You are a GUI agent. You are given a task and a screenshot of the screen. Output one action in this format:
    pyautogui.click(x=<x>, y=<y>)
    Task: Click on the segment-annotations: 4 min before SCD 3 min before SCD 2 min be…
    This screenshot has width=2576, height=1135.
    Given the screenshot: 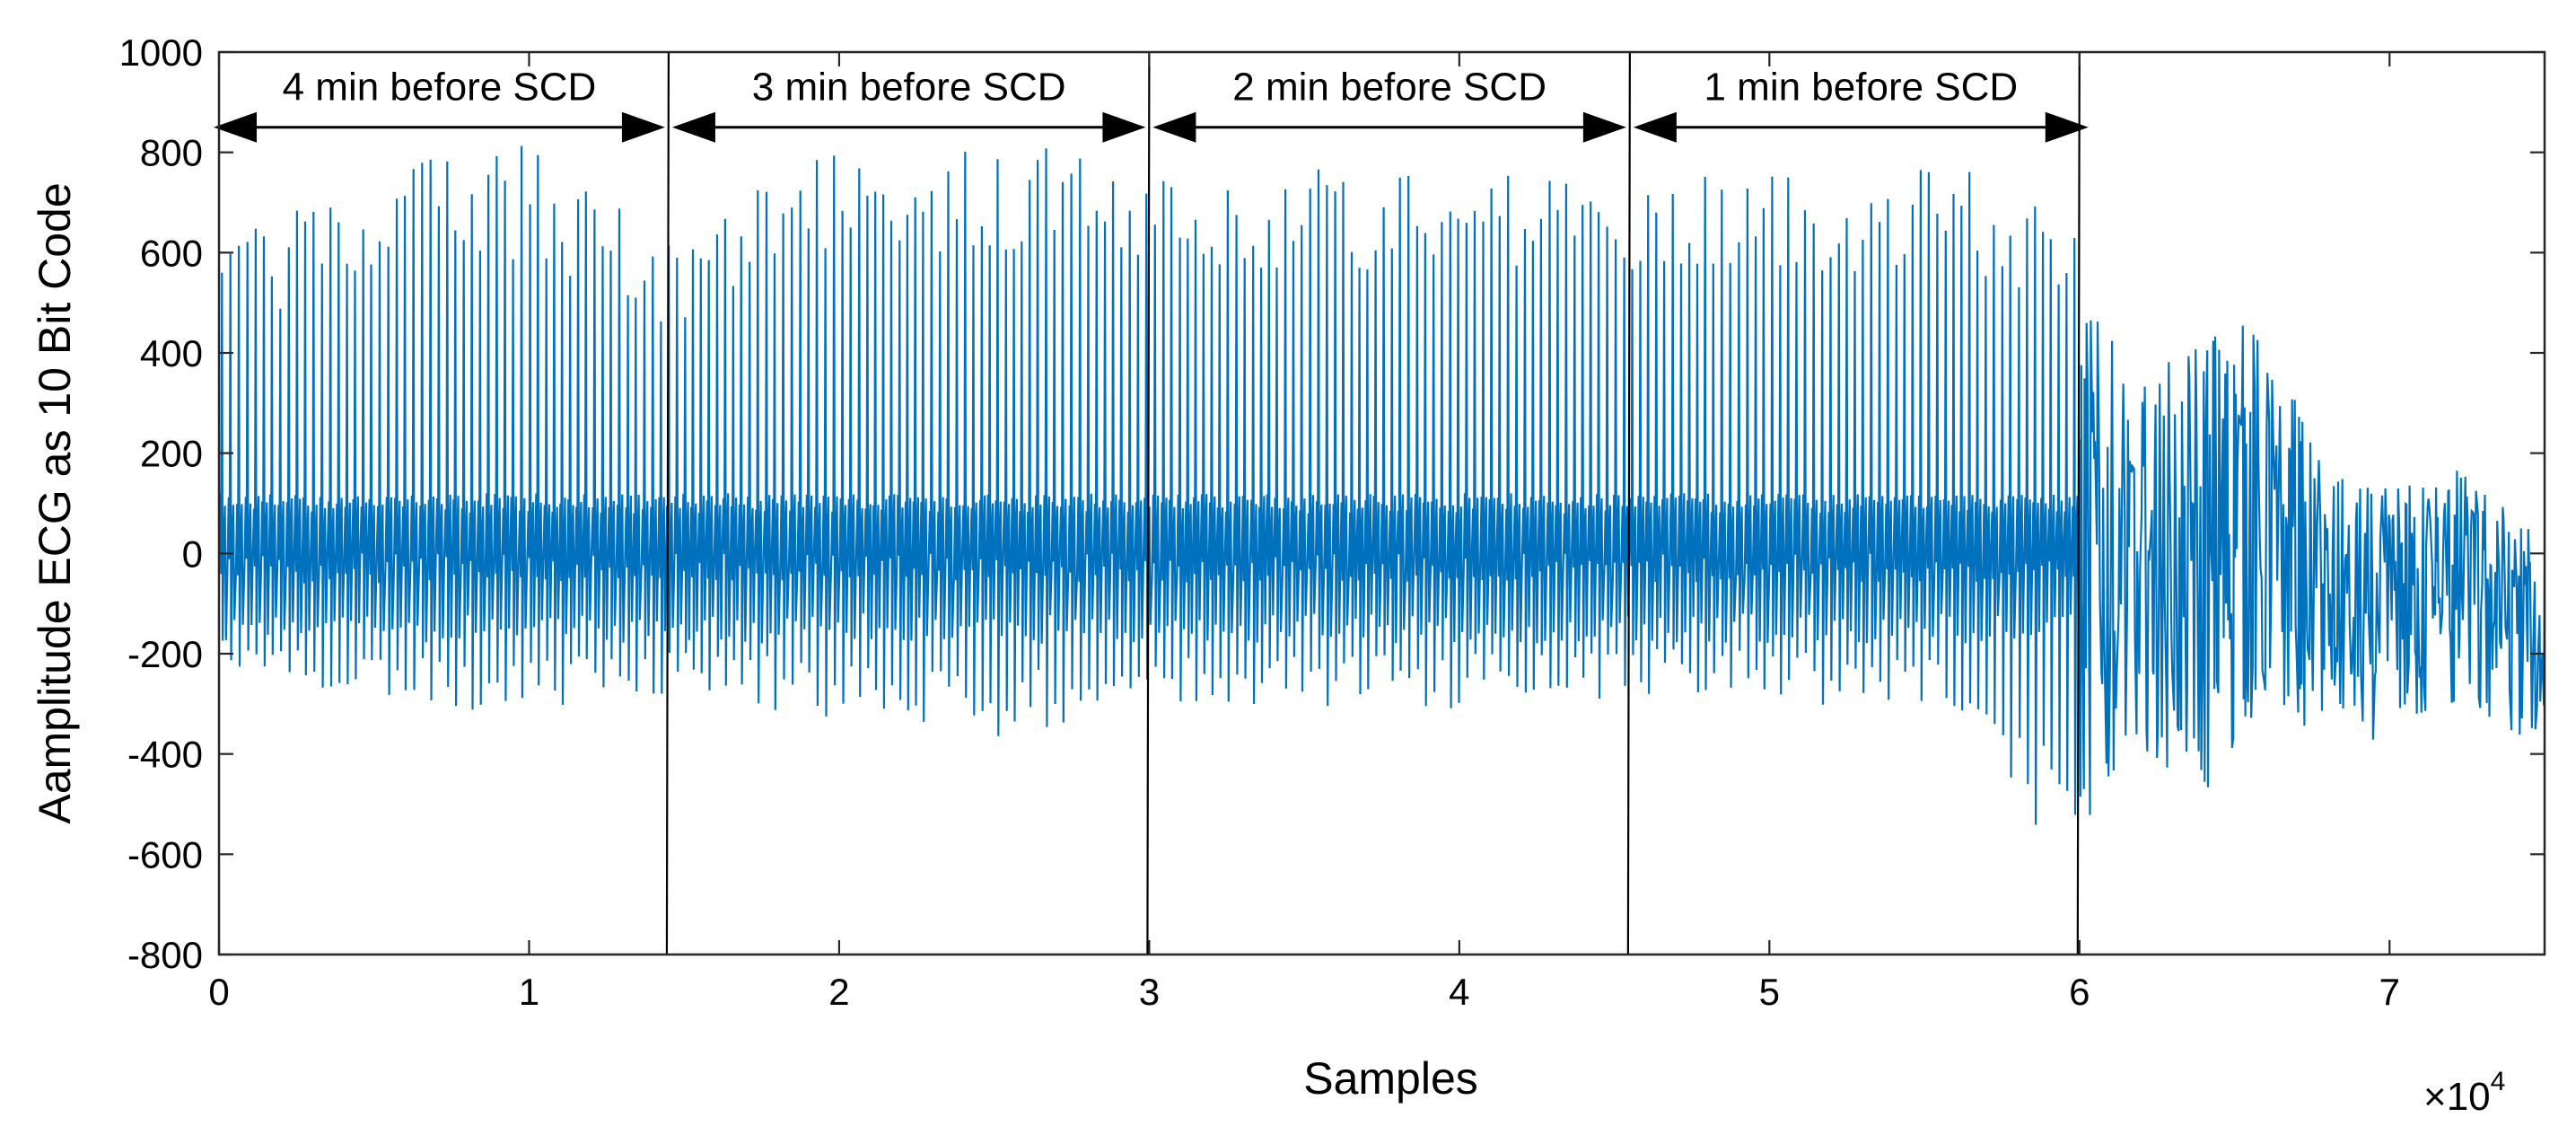 What is the action you would take?
    pyautogui.click(x=1151, y=104)
    